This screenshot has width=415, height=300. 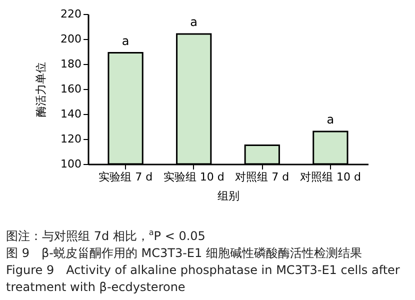 I want to click on y-tick-label: 200, so click(x=71, y=39).